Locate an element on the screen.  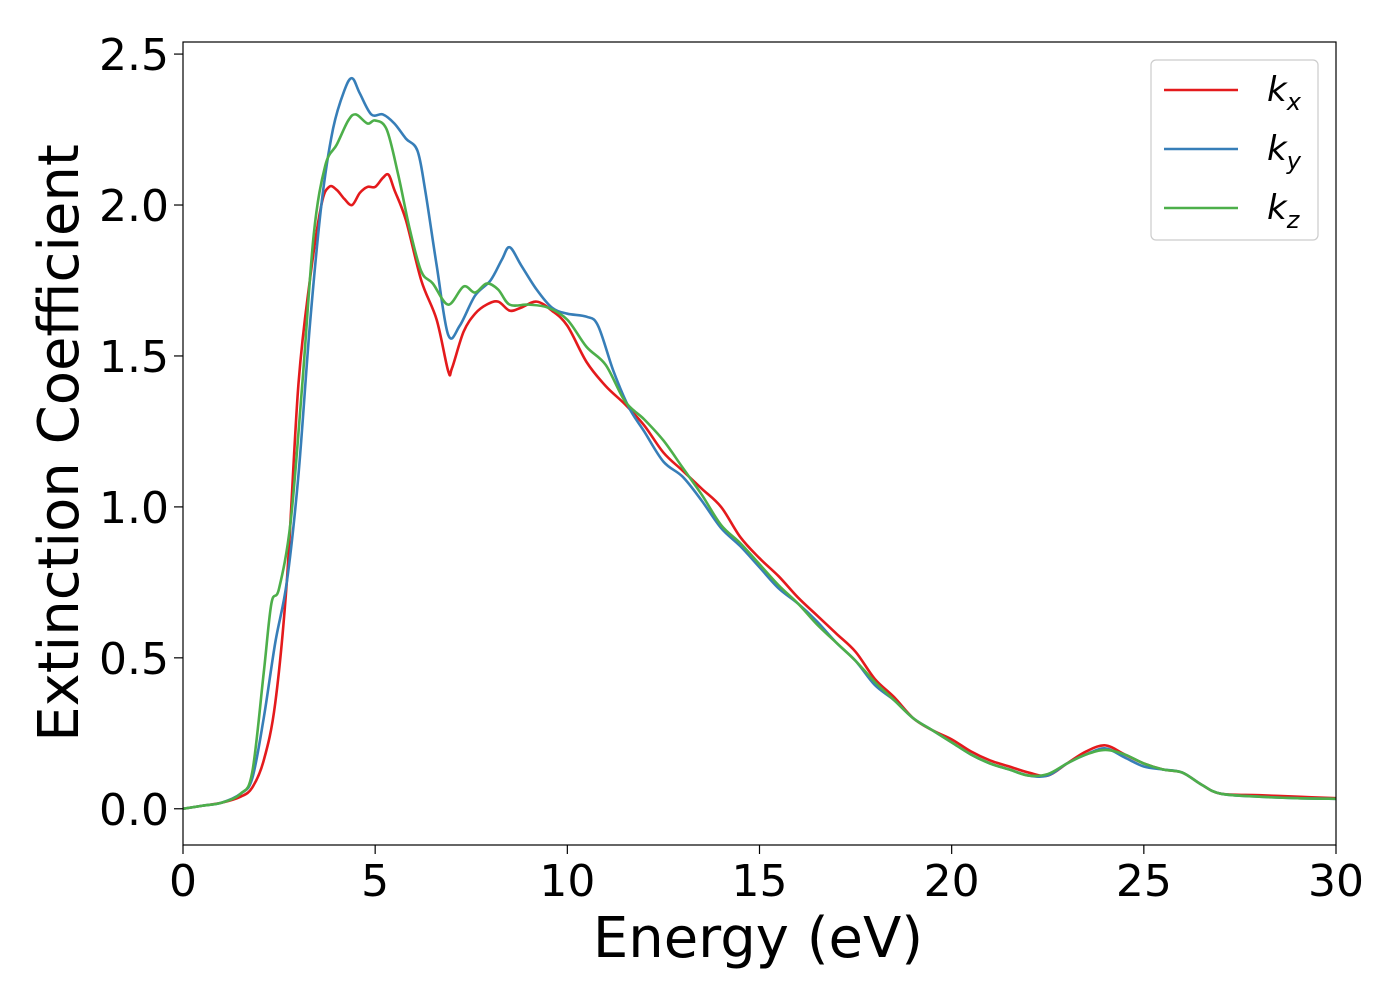
y-tick-label: 1.0 is located at coordinates (134, 508).